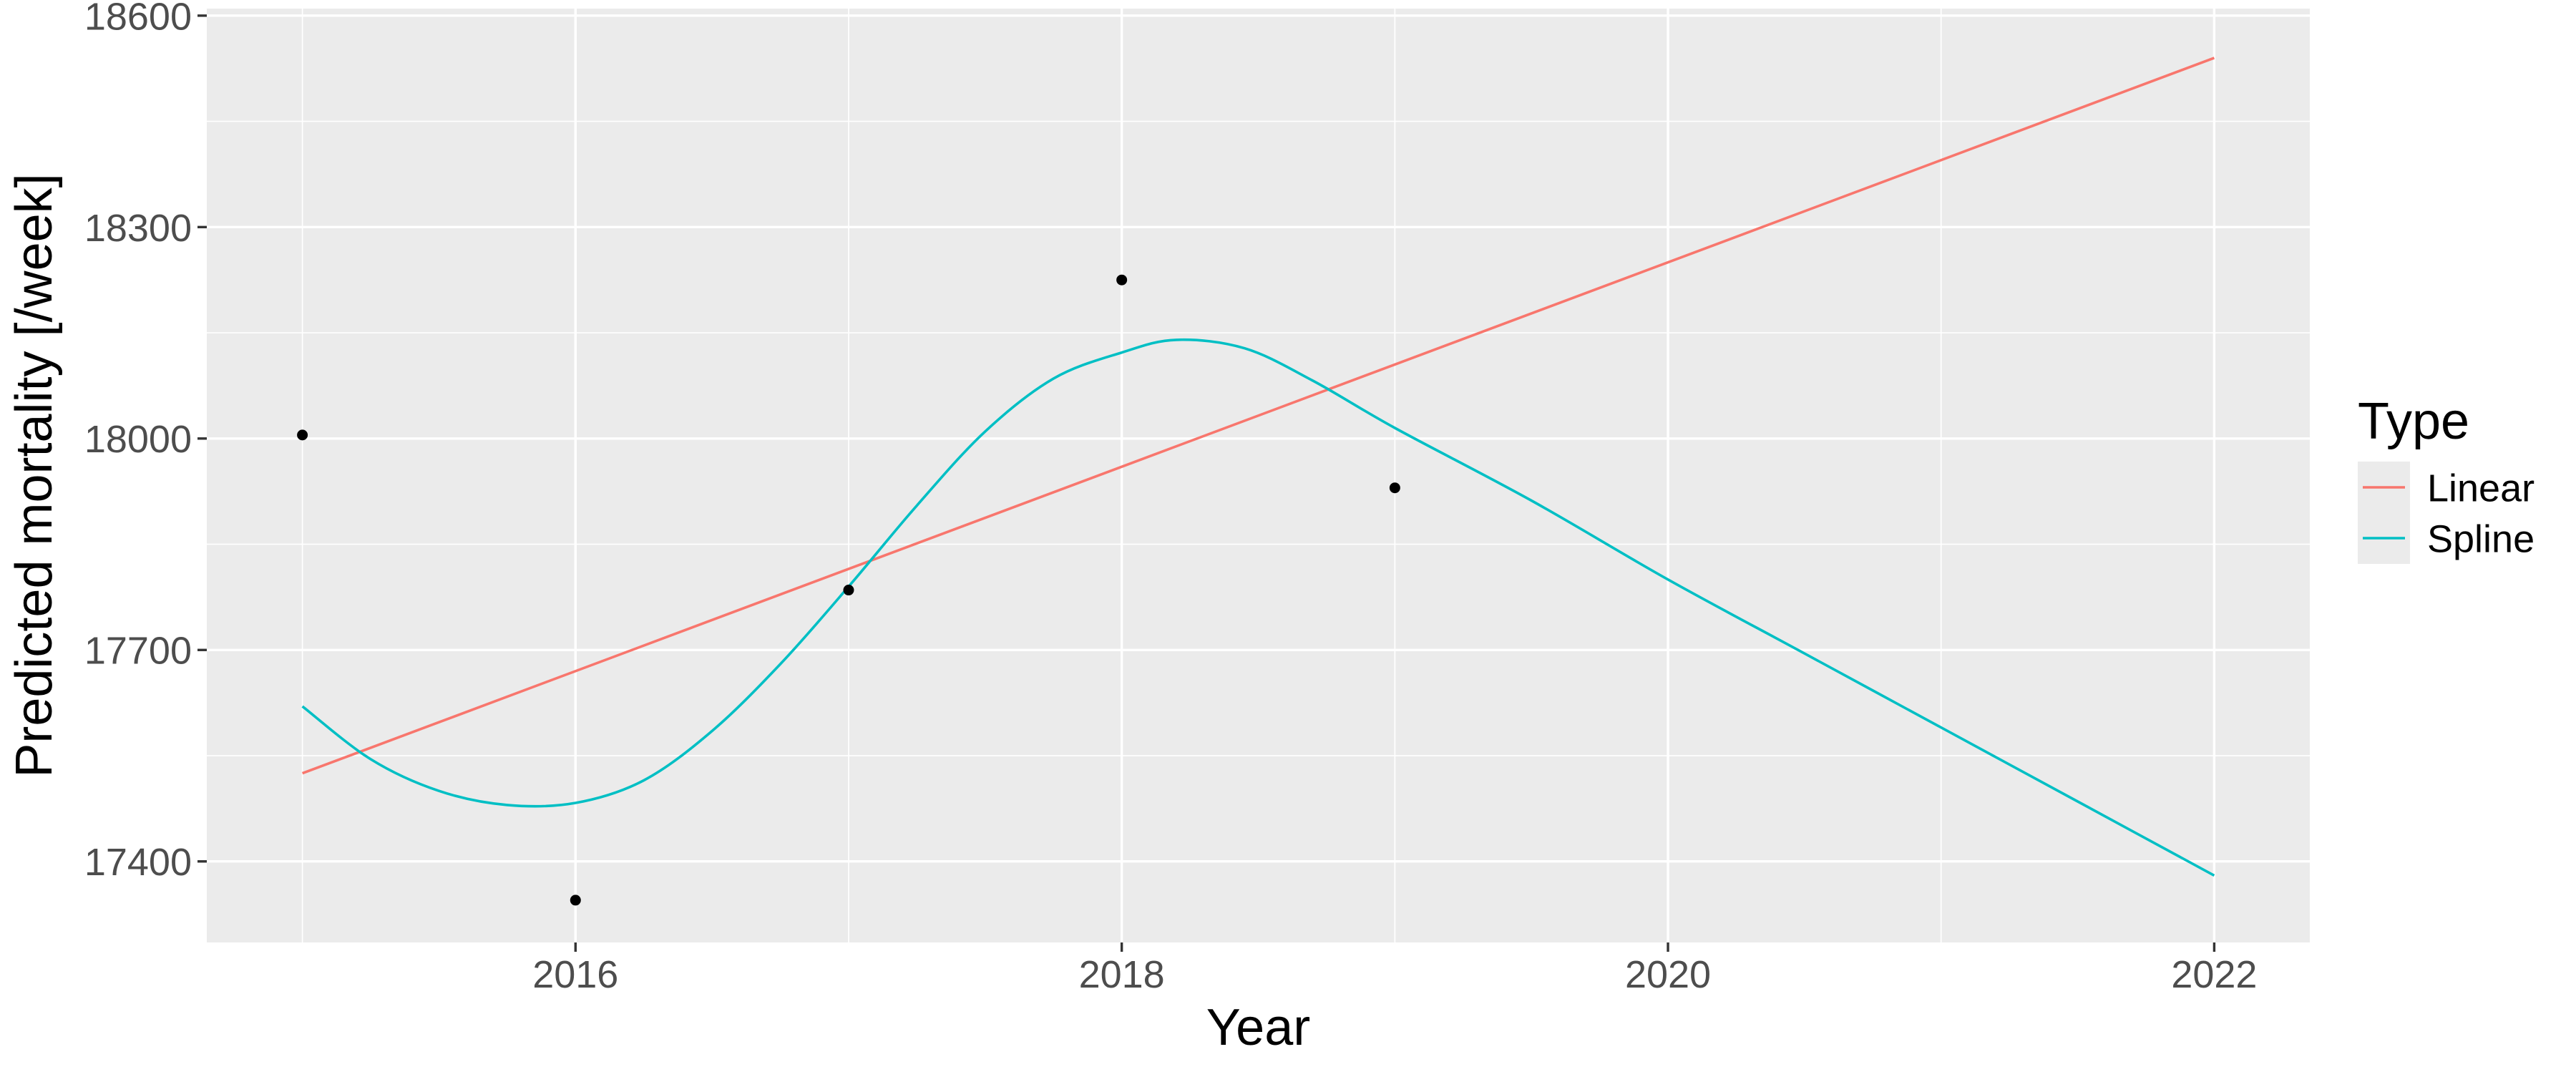 The image size is (2576, 1077). What do you see at coordinates (138, 229) in the screenshot?
I see `y-tick-label: 18300` at bounding box center [138, 229].